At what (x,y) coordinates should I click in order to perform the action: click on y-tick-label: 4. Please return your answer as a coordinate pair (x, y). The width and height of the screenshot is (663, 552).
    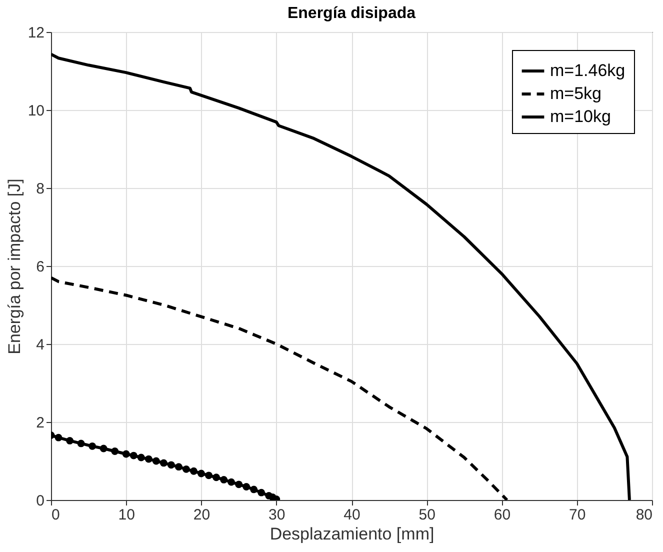
    Looking at the image, I should click on (40, 345).